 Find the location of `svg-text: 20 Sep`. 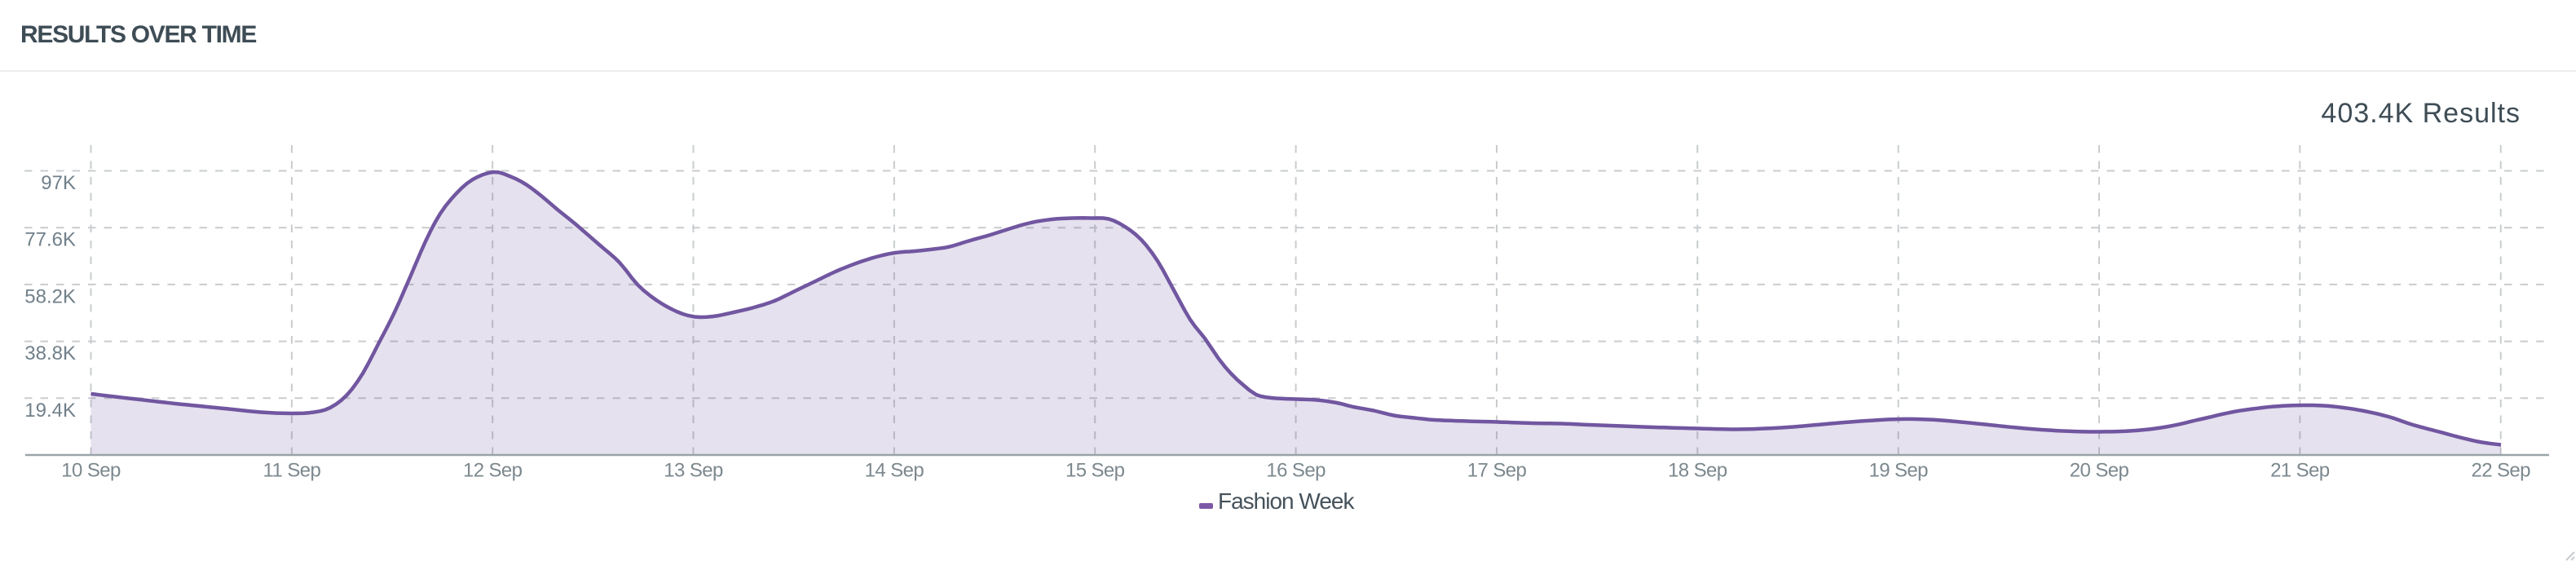

svg-text: 20 Sep is located at coordinates (2099, 471).